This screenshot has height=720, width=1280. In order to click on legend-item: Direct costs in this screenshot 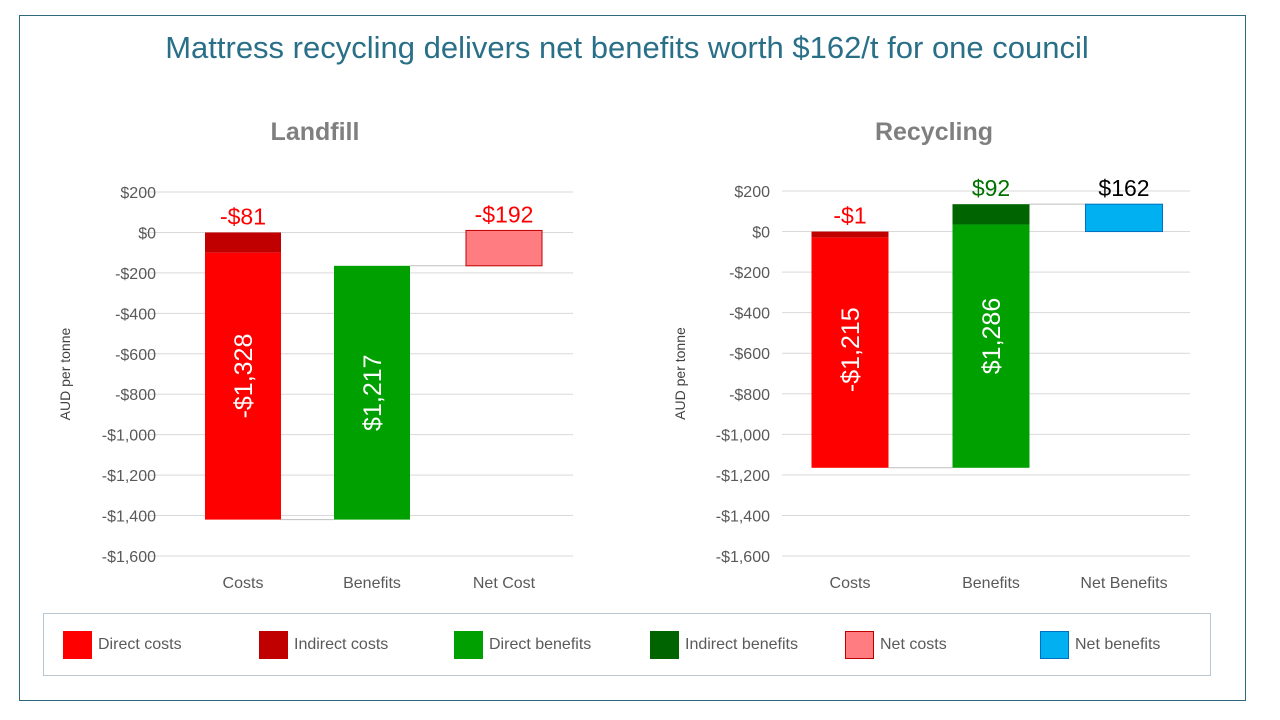, I will do `click(122, 645)`.